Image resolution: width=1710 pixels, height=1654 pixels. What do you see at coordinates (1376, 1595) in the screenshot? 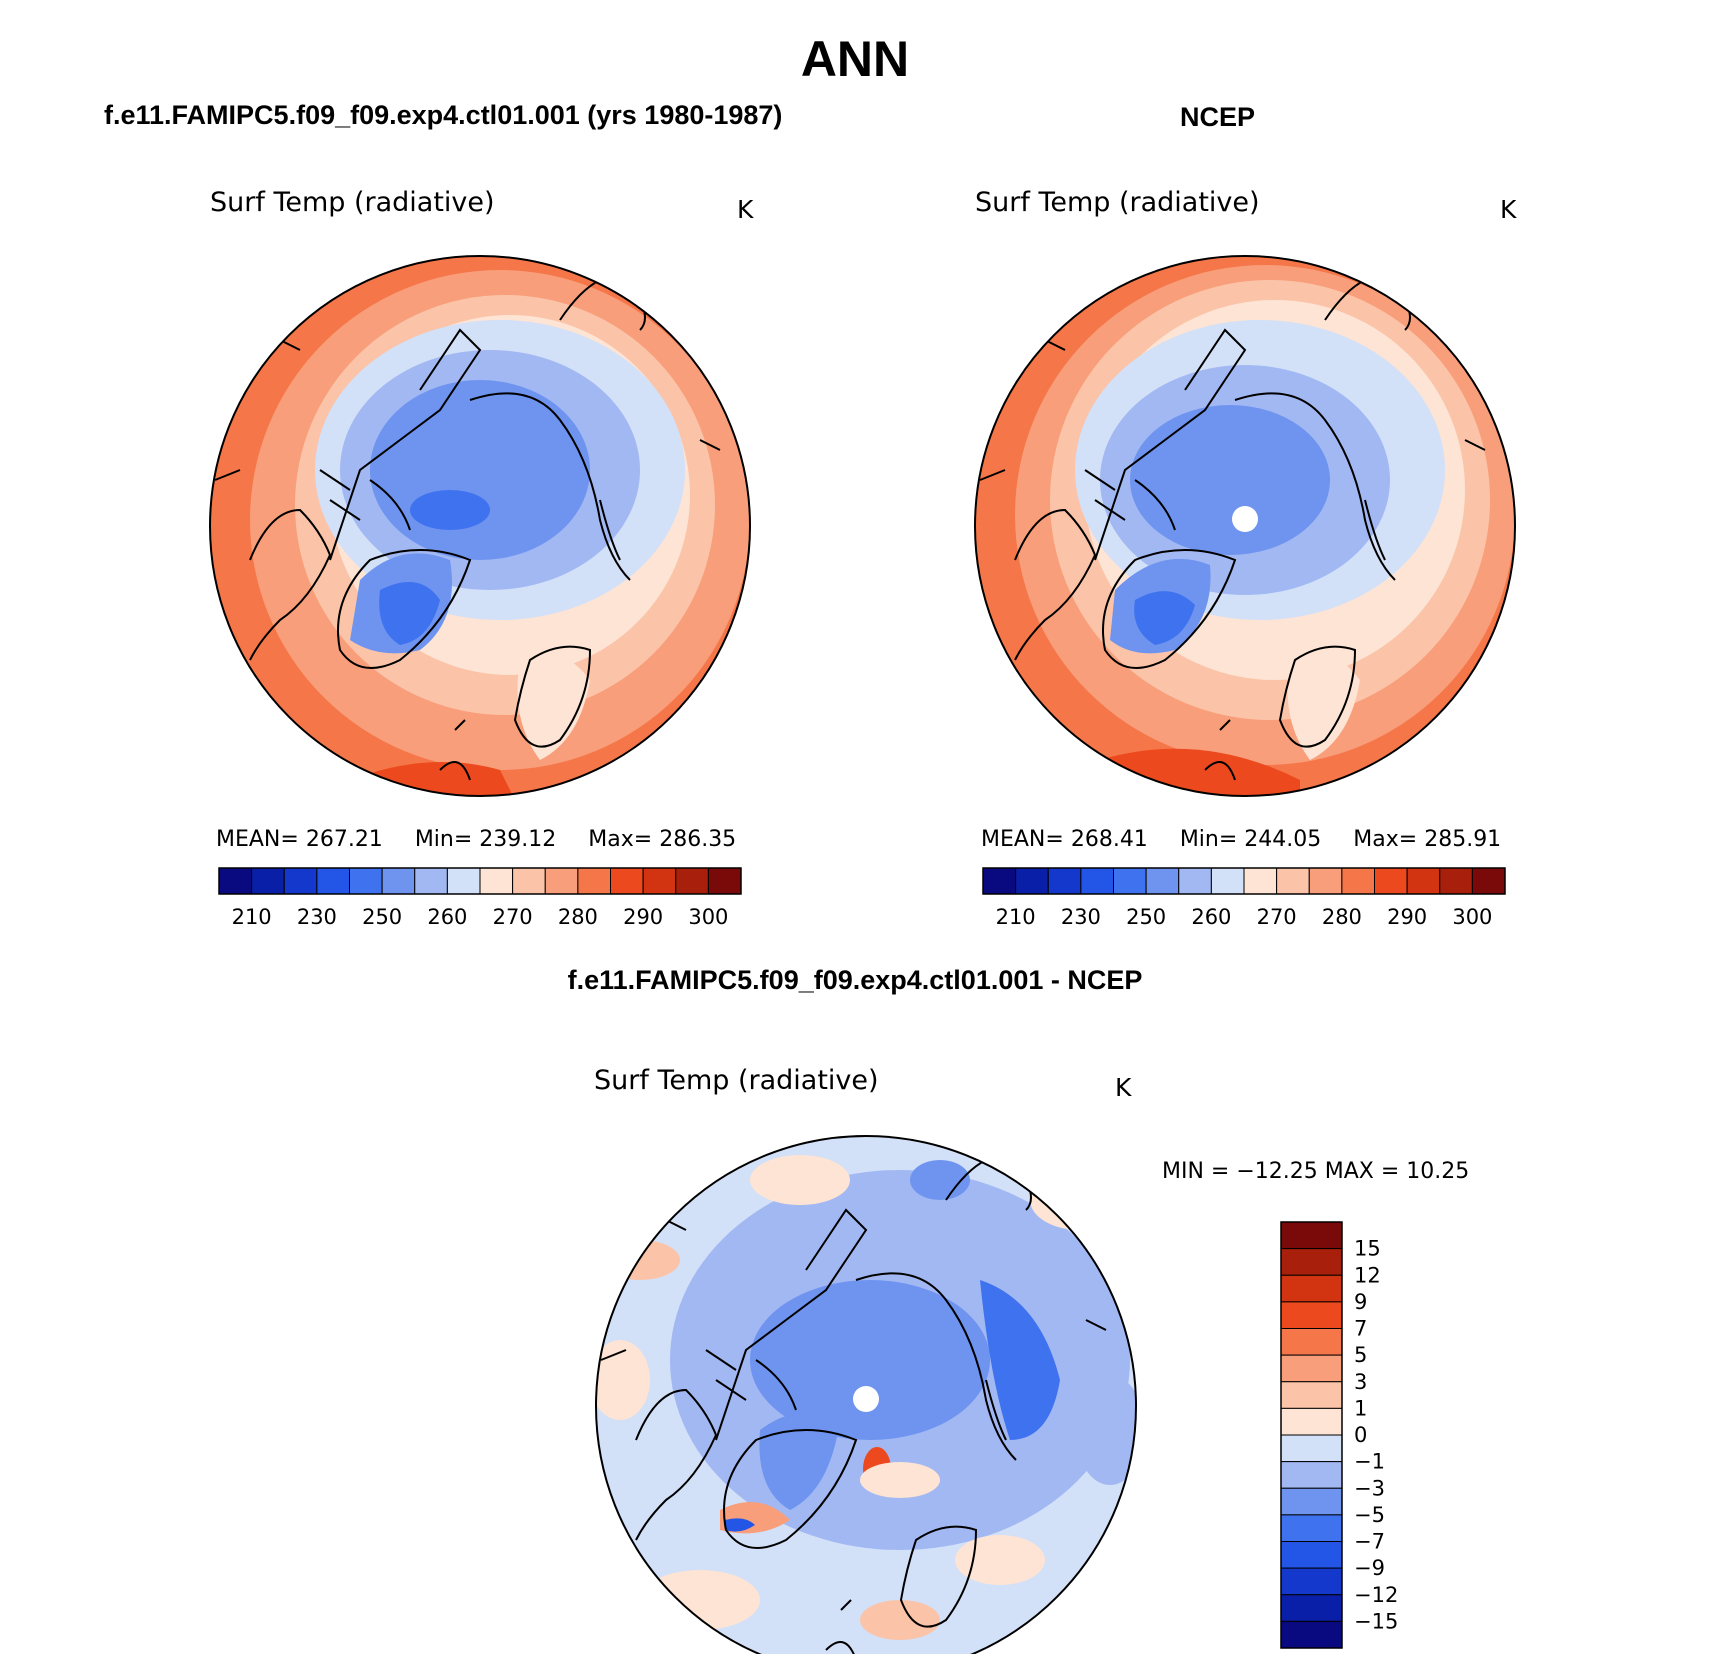
I see `diff-colorbar-tick: −12` at bounding box center [1376, 1595].